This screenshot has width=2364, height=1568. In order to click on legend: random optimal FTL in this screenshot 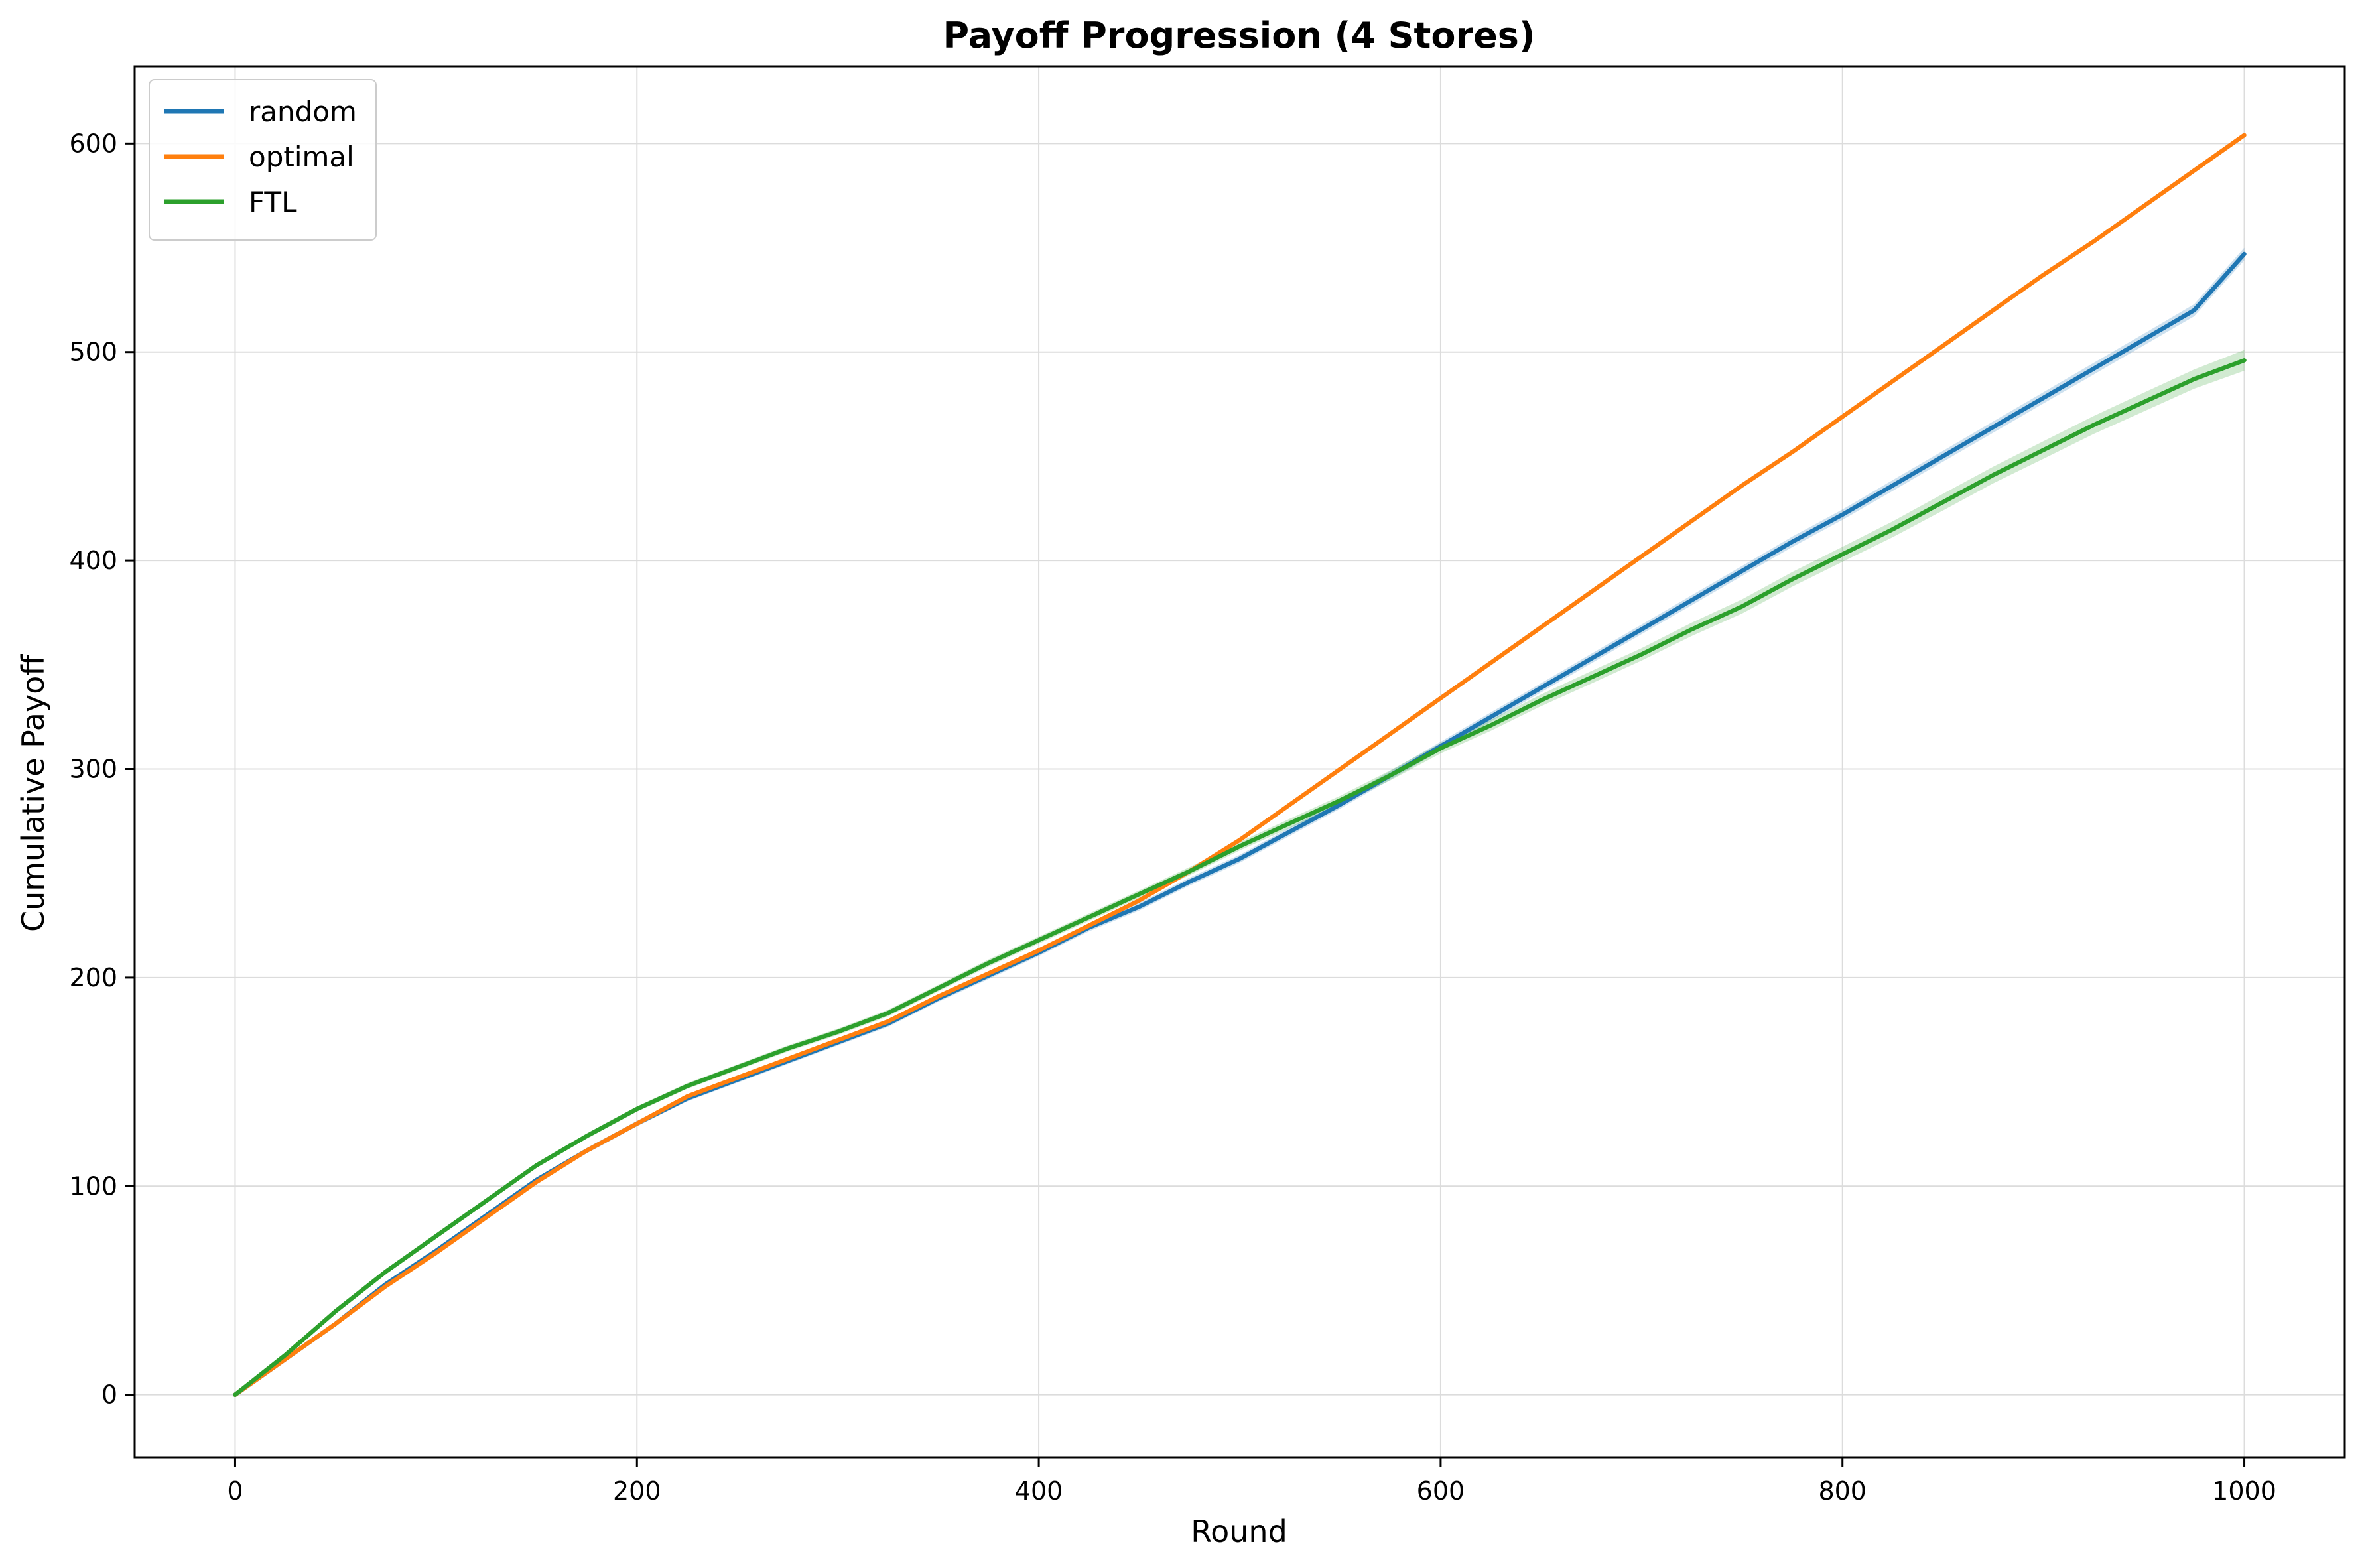, I will do `click(263, 160)`.